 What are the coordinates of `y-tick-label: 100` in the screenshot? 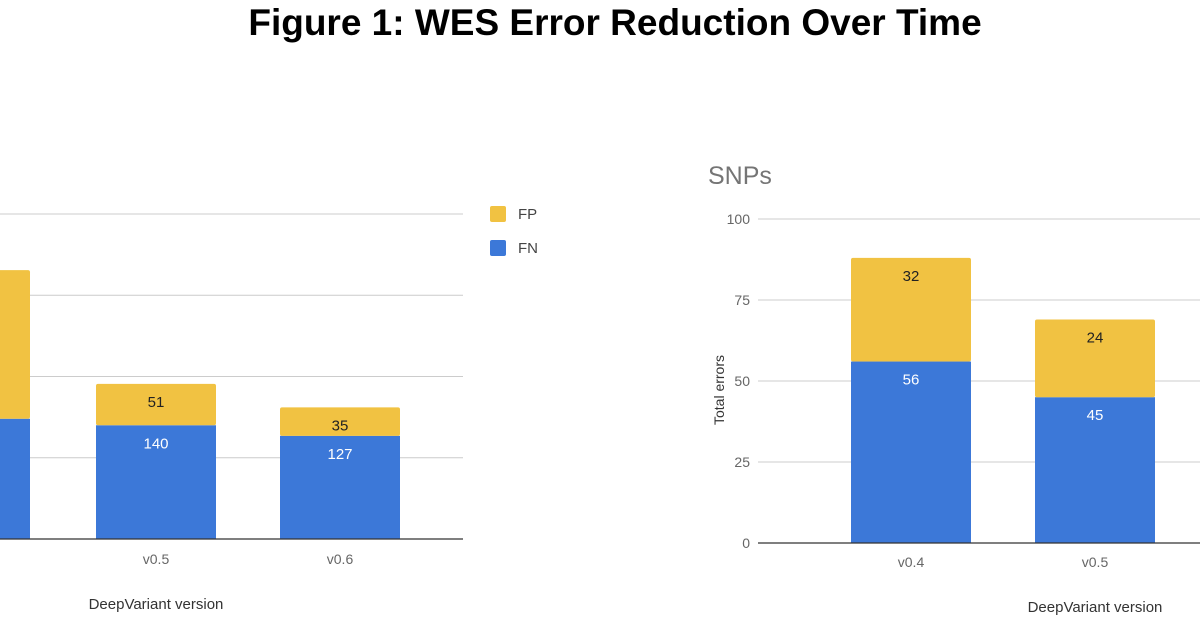 It's located at (739, 219).